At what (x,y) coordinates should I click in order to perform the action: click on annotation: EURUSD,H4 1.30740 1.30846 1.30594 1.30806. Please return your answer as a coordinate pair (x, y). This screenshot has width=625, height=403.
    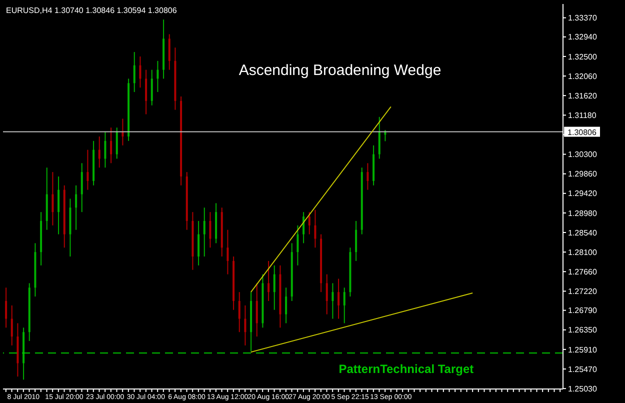
    Looking at the image, I should click on (91, 10).